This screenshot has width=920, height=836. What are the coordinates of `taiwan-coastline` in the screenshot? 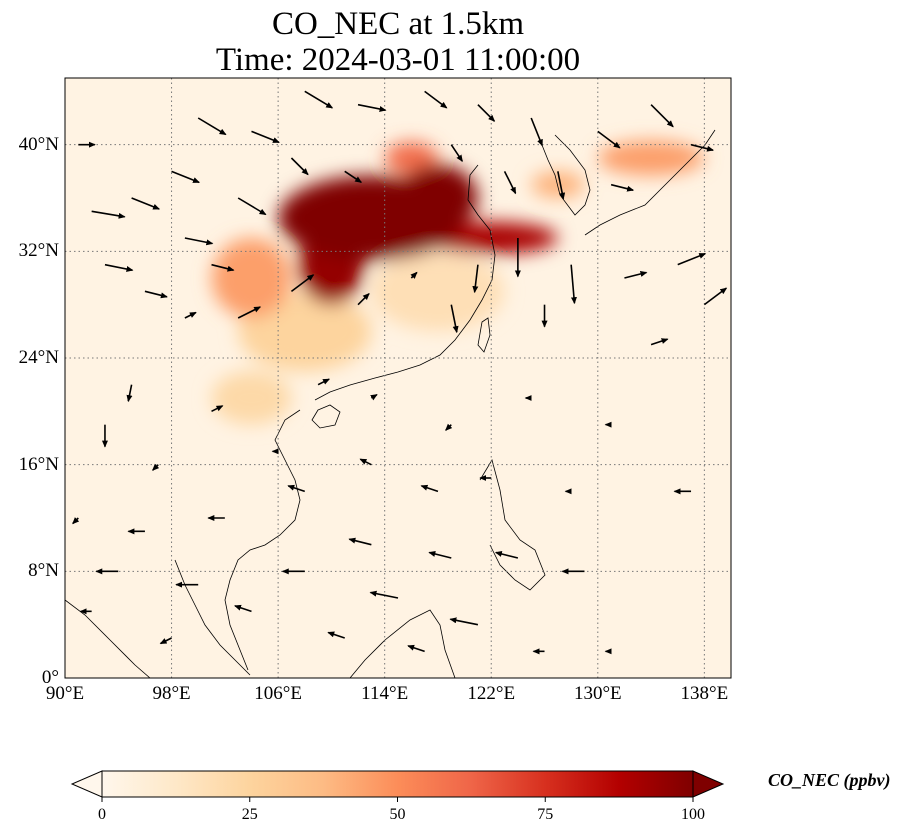 It's located at (484, 335).